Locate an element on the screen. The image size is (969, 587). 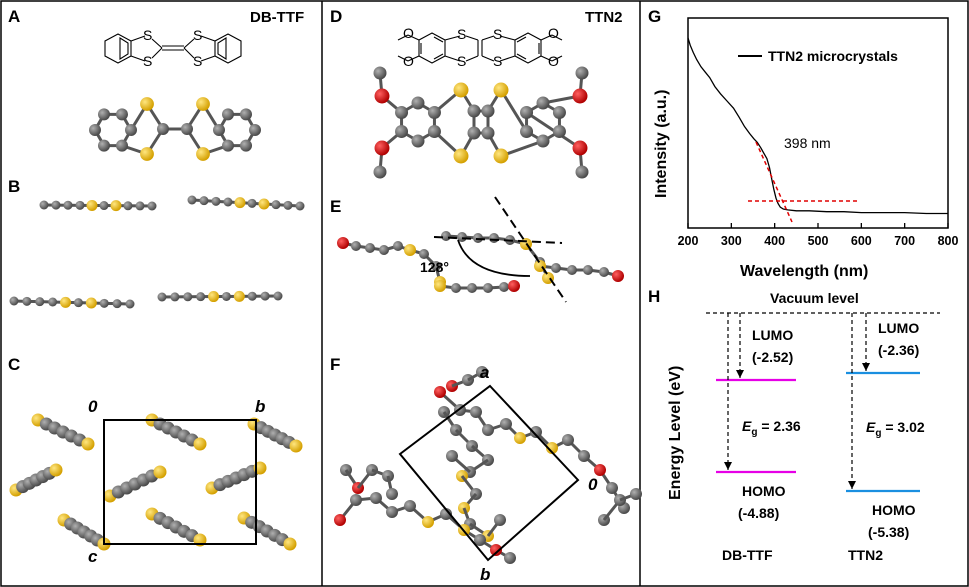
bond is located at coordinates (513, 111).